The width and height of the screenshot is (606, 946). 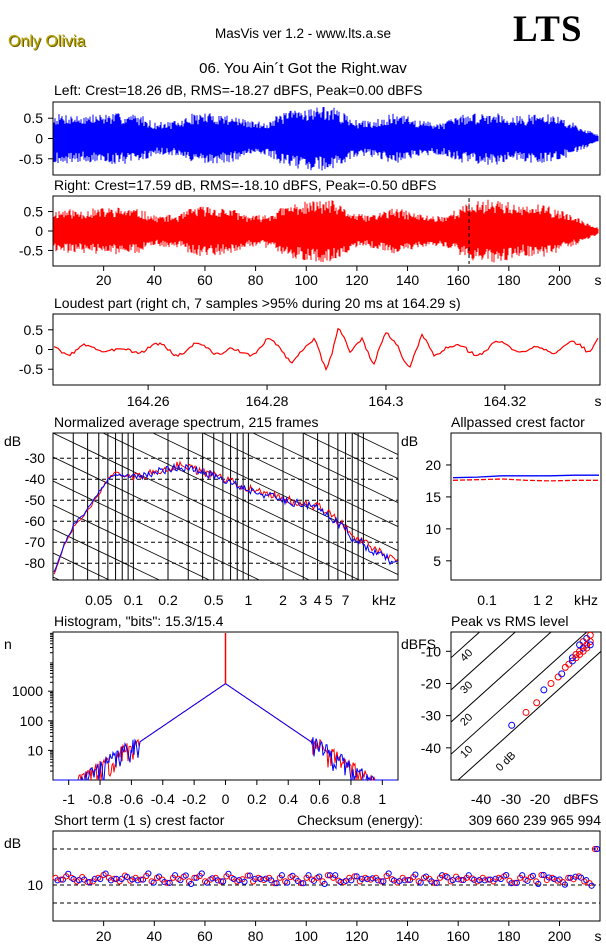 What do you see at coordinates (360, 820) in the screenshot?
I see `checksum-label: Checksum (energy):` at bounding box center [360, 820].